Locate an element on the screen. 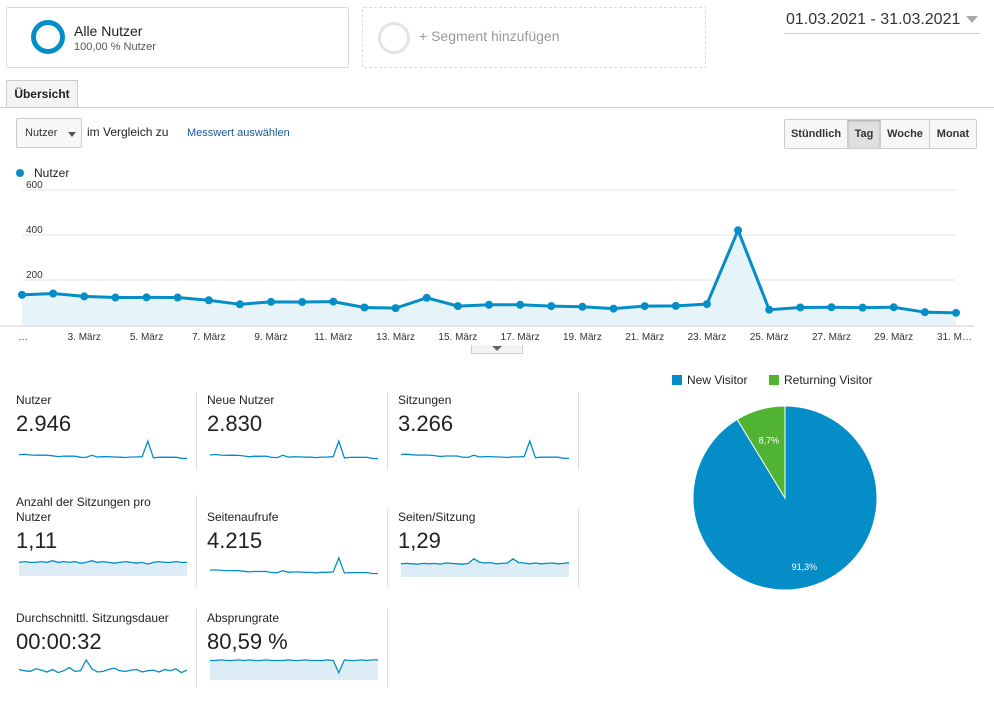 This screenshot has width=994, height=716. scorecard-value: 3.266 is located at coordinates (426, 423).